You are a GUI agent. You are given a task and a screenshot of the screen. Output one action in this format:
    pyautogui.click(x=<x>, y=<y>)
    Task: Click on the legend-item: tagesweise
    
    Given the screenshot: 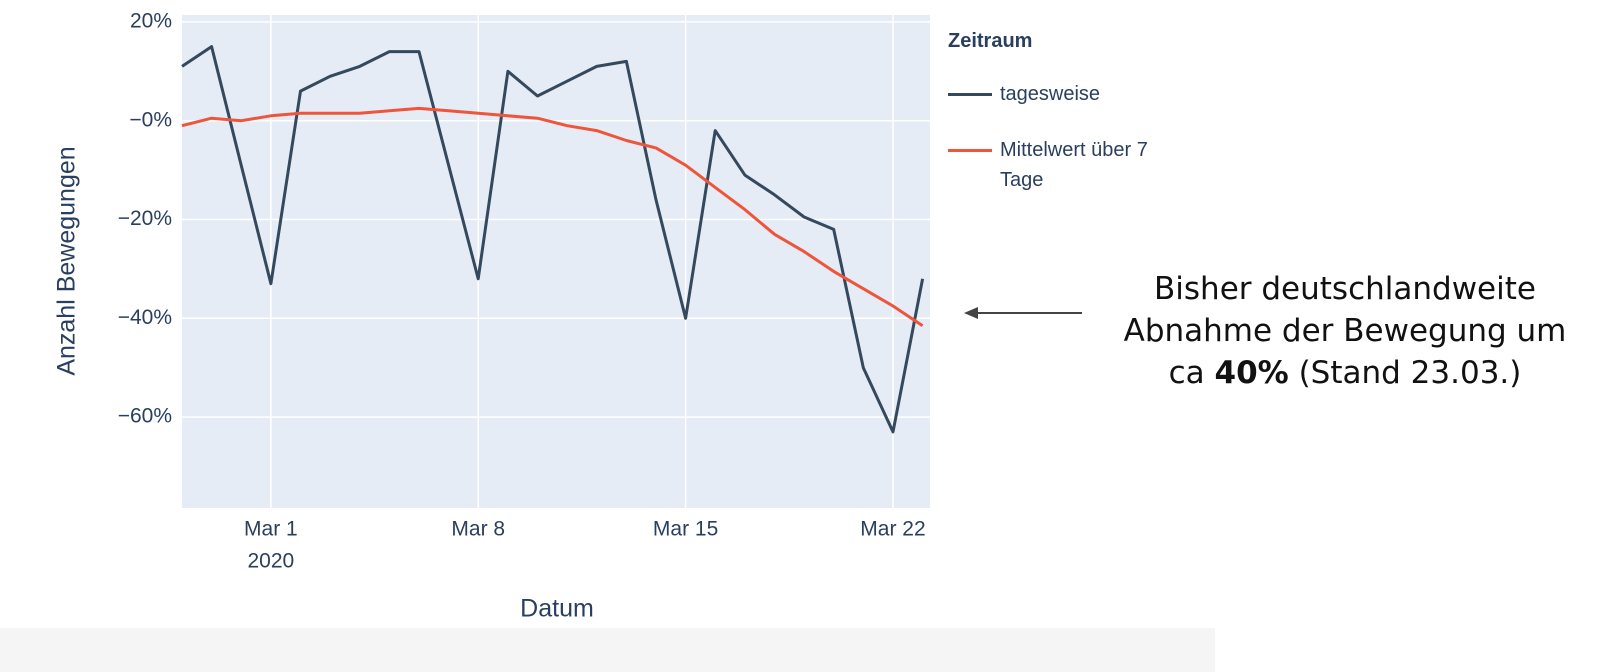 What is the action you would take?
    pyautogui.click(x=1049, y=94)
    